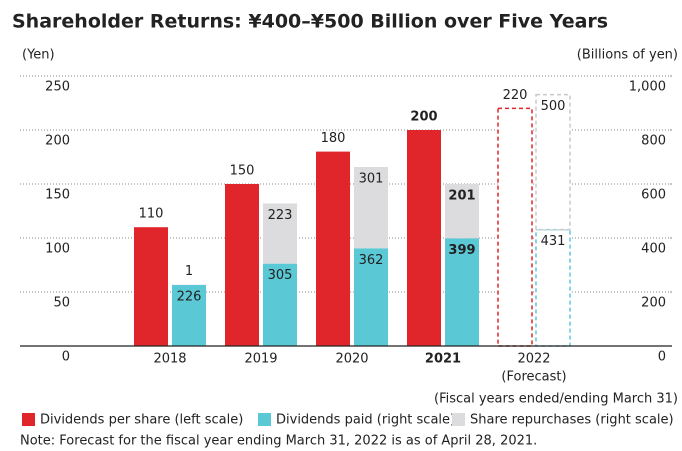 This screenshot has height=451, width=682. I want to click on legend-label: Dividends paid (right scale), so click(365, 420).